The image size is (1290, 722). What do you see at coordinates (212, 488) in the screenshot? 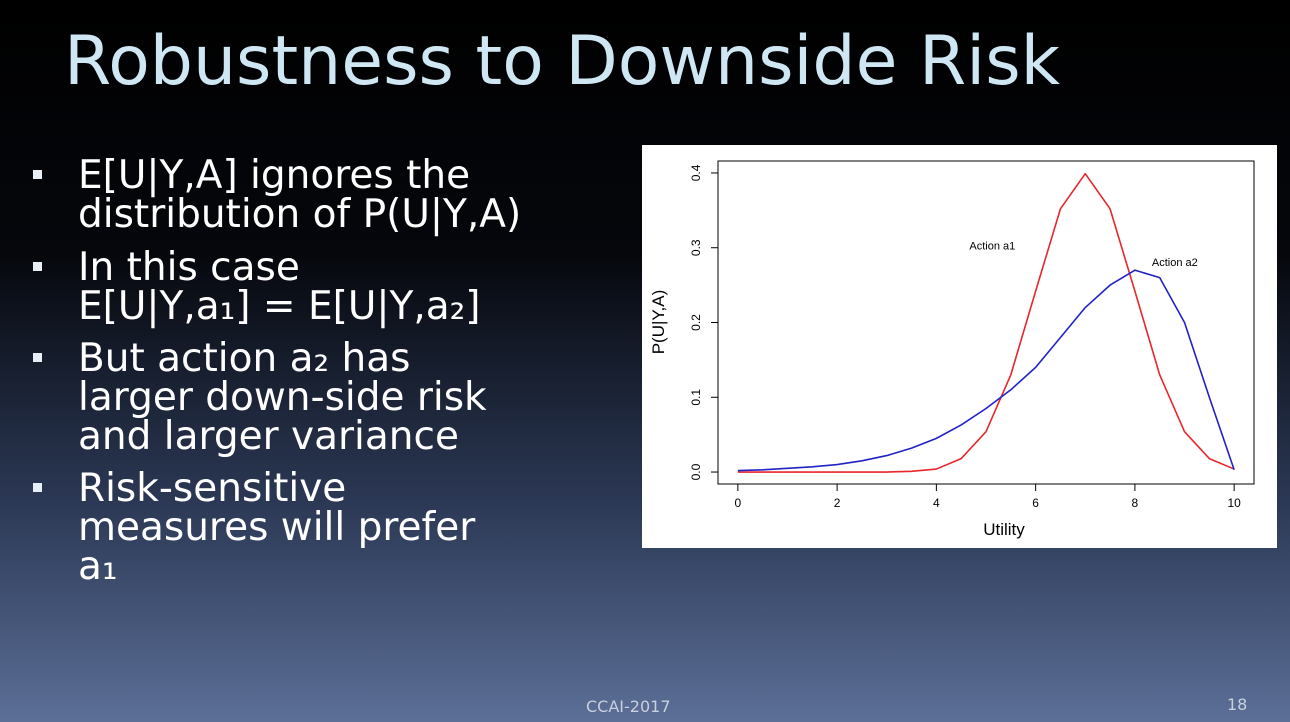
I see `bullet-line: Risk-sensitive` at bounding box center [212, 488].